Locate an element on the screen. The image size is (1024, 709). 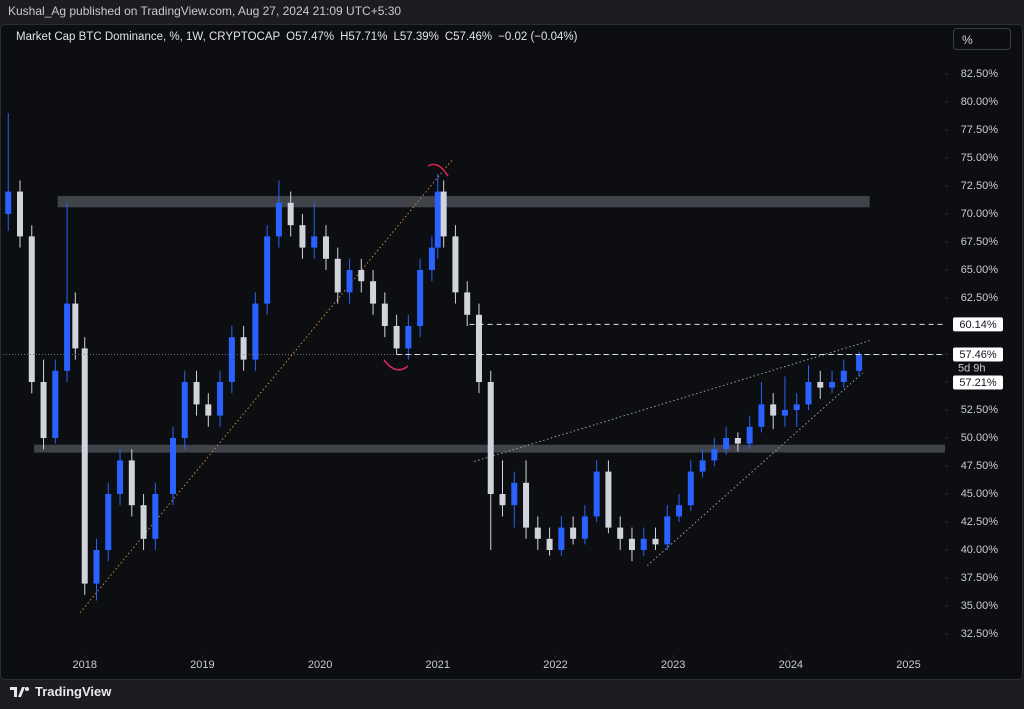
y-tick-label: 77.50% is located at coordinates (980, 130).